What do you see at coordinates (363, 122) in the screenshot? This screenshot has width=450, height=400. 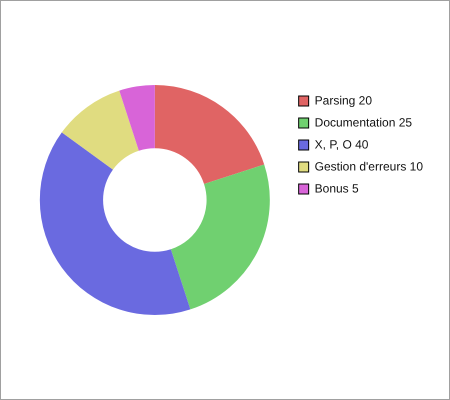 I see `legend-label: Documentation 25` at bounding box center [363, 122].